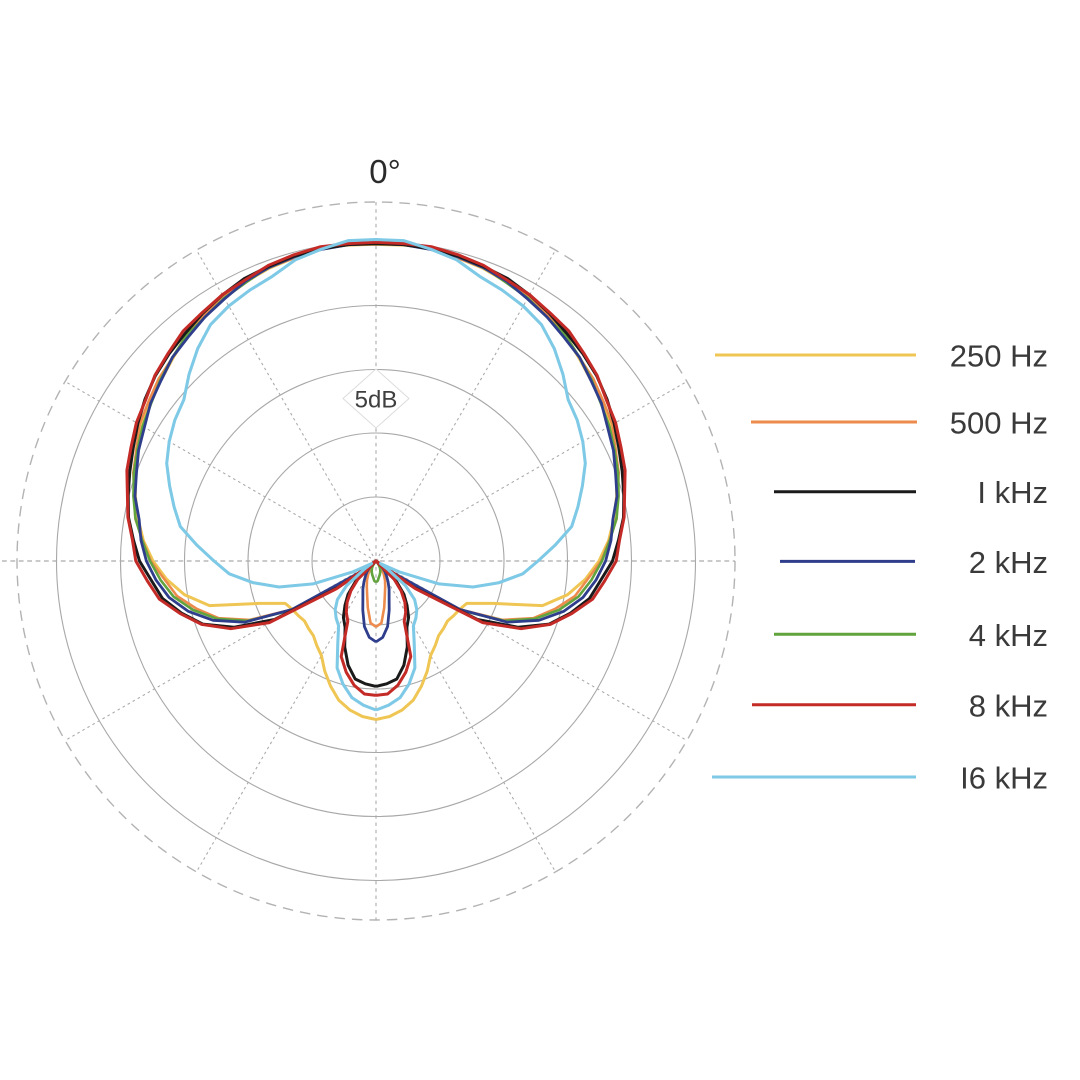 The image size is (1080, 1080). Describe the element at coordinates (385, 171) in the screenshot. I see `svg-text: 0°` at that location.